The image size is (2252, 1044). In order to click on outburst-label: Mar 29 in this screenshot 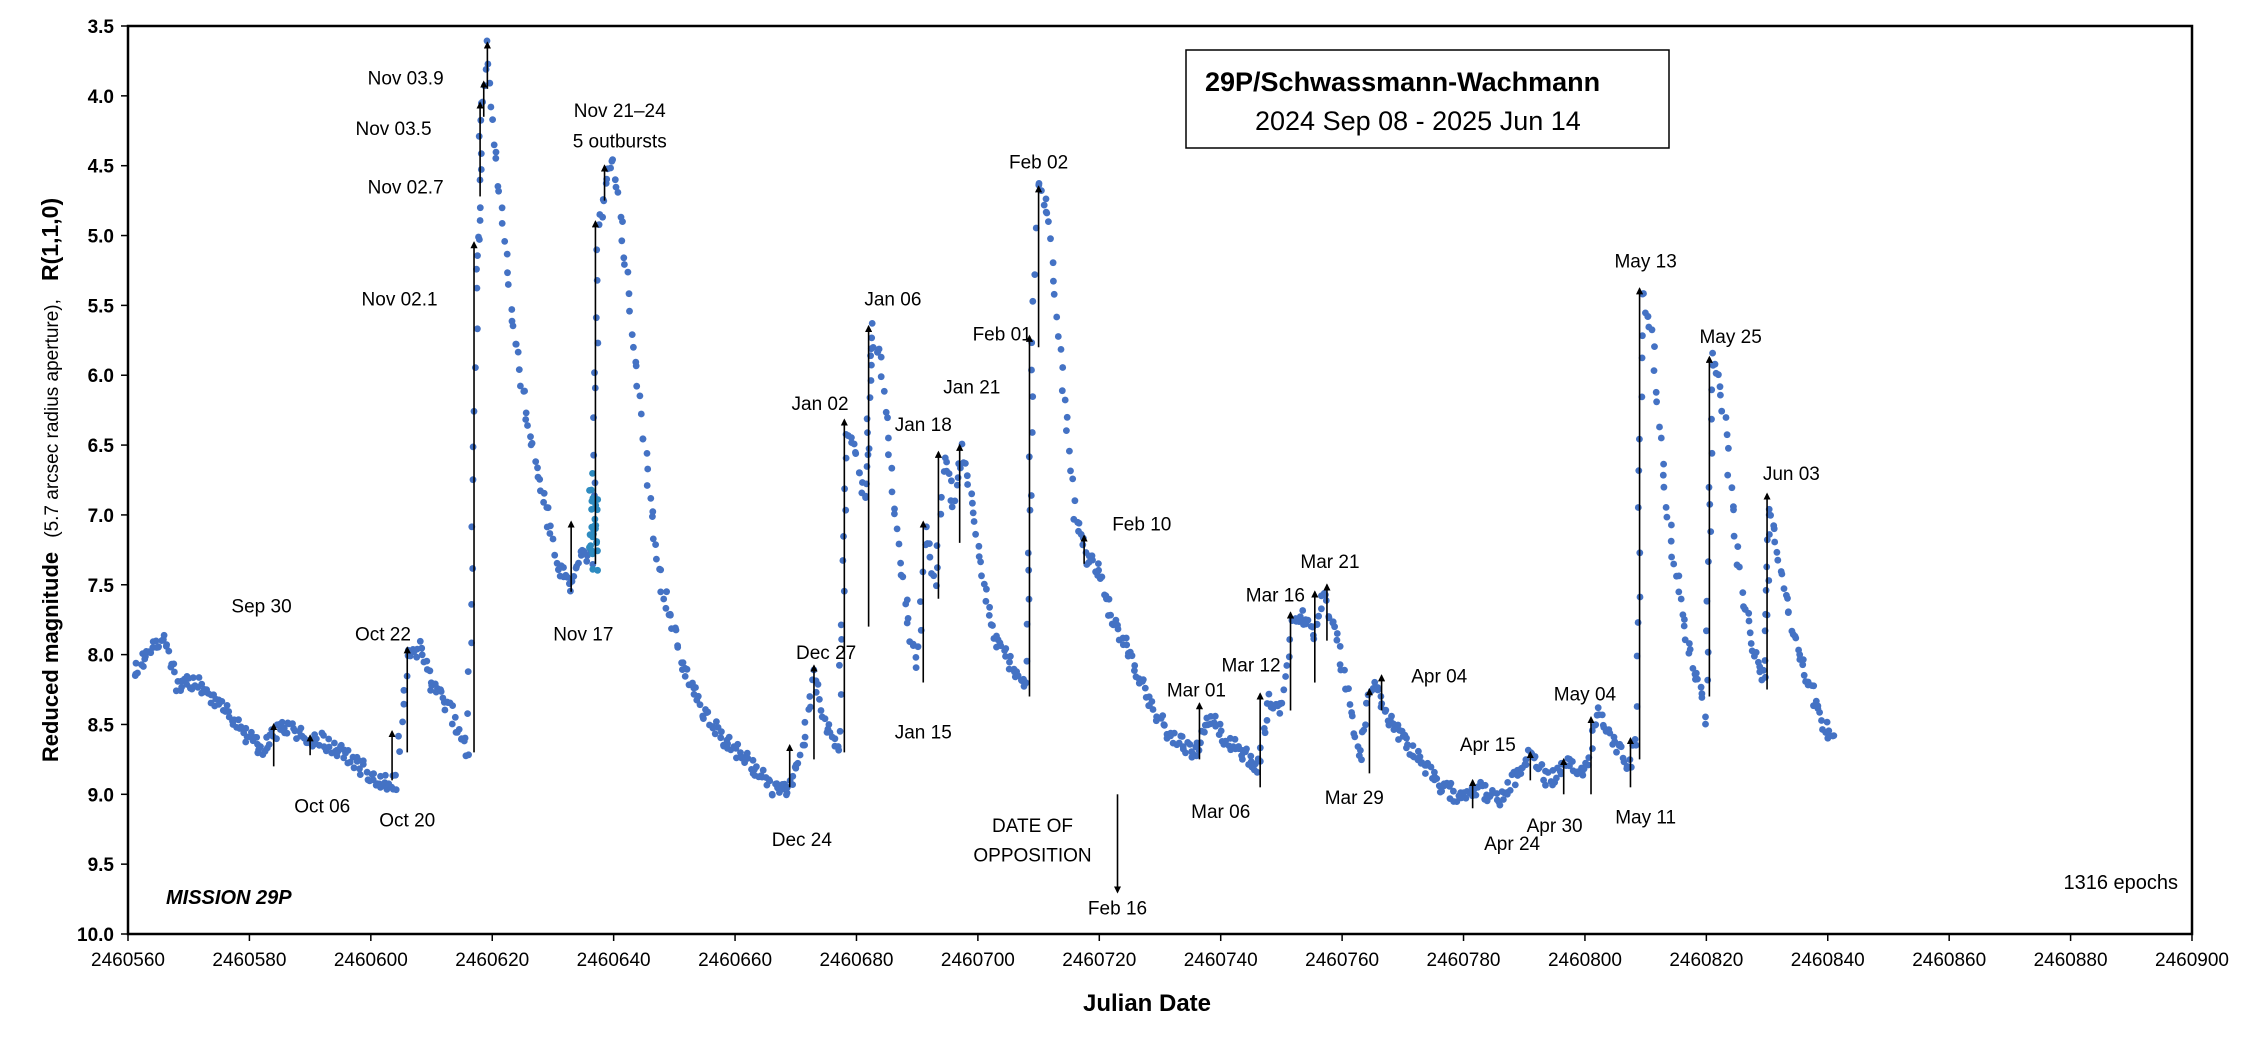, I will do `click(1354, 798)`.